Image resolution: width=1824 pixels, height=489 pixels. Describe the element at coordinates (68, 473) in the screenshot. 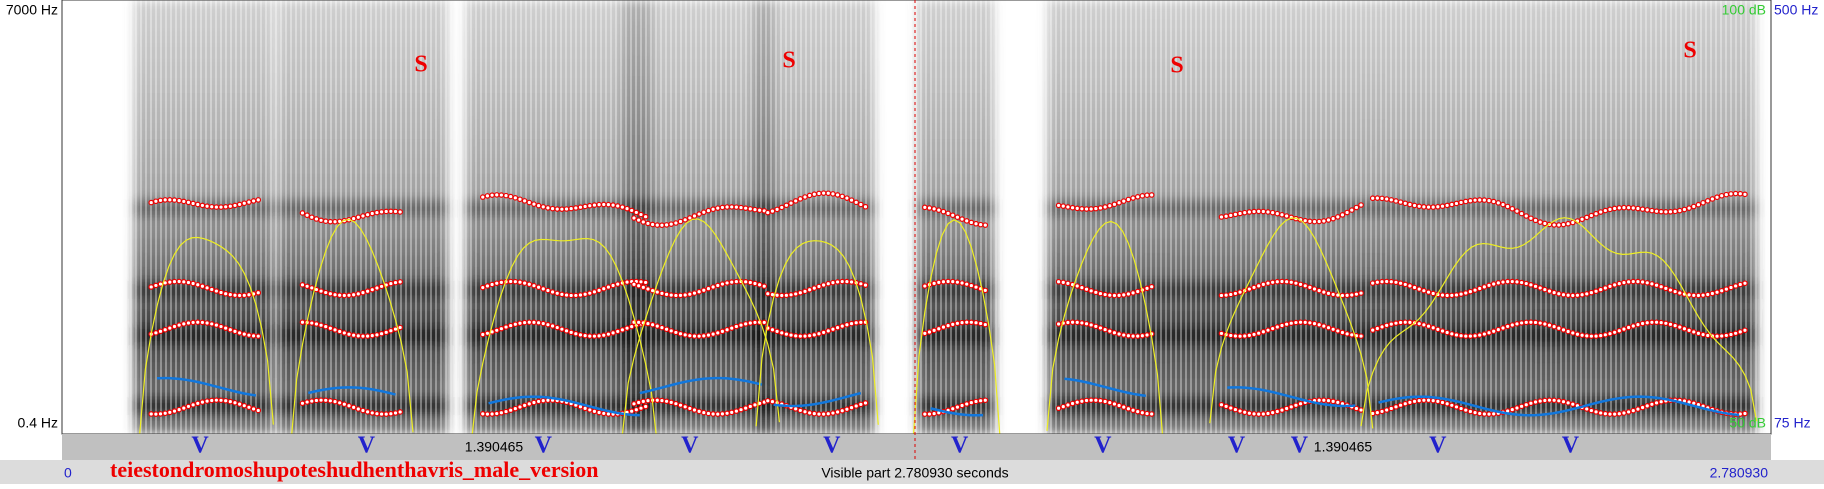

I see `start-time: 0` at that location.